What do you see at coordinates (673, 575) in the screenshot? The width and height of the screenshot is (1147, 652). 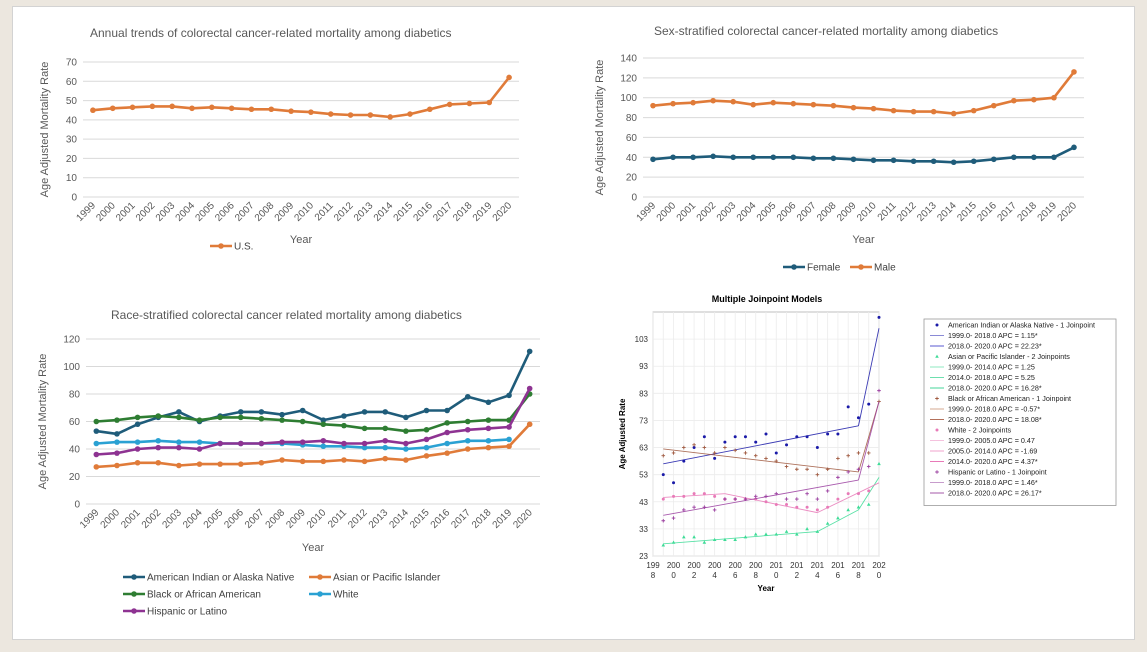 I see `x-tick-label-line: 0` at bounding box center [673, 575].